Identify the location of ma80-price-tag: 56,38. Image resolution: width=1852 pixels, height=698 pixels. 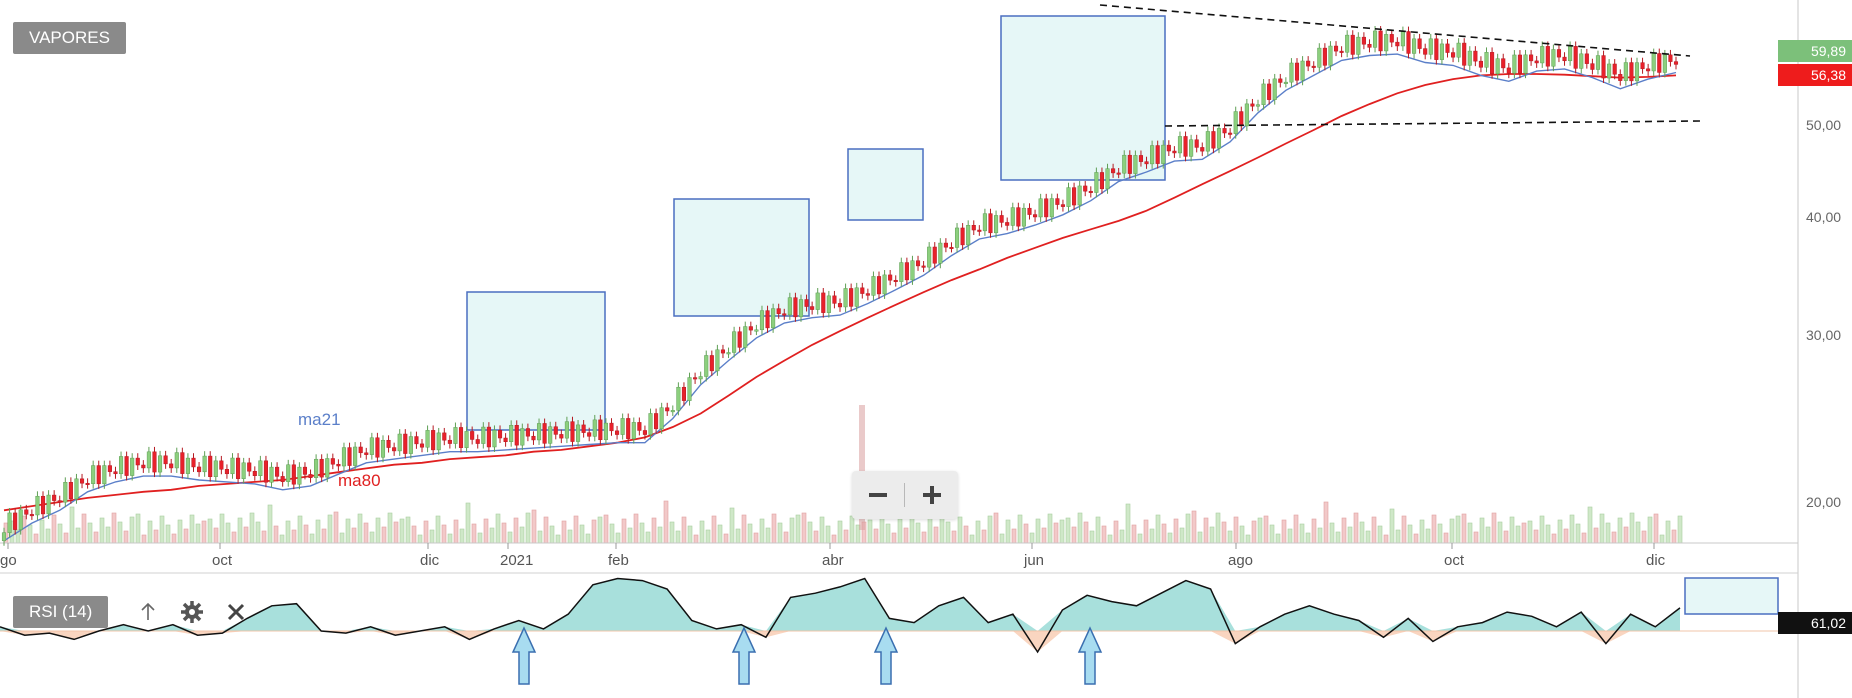
(1815, 75).